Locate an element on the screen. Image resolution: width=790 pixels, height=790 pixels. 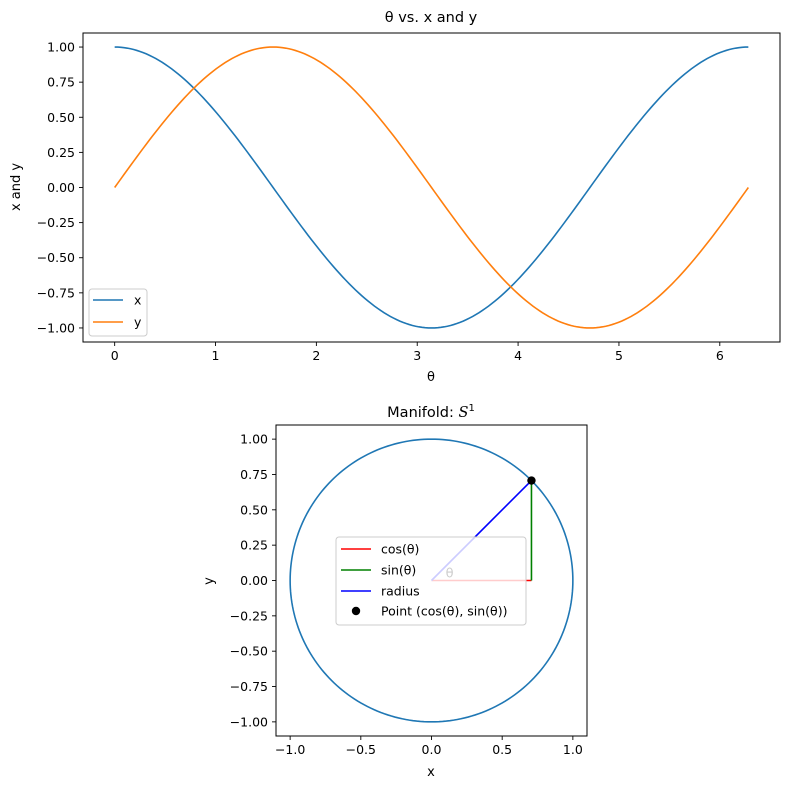
x-tick-label: 1 is located at coordinates (216, 355).